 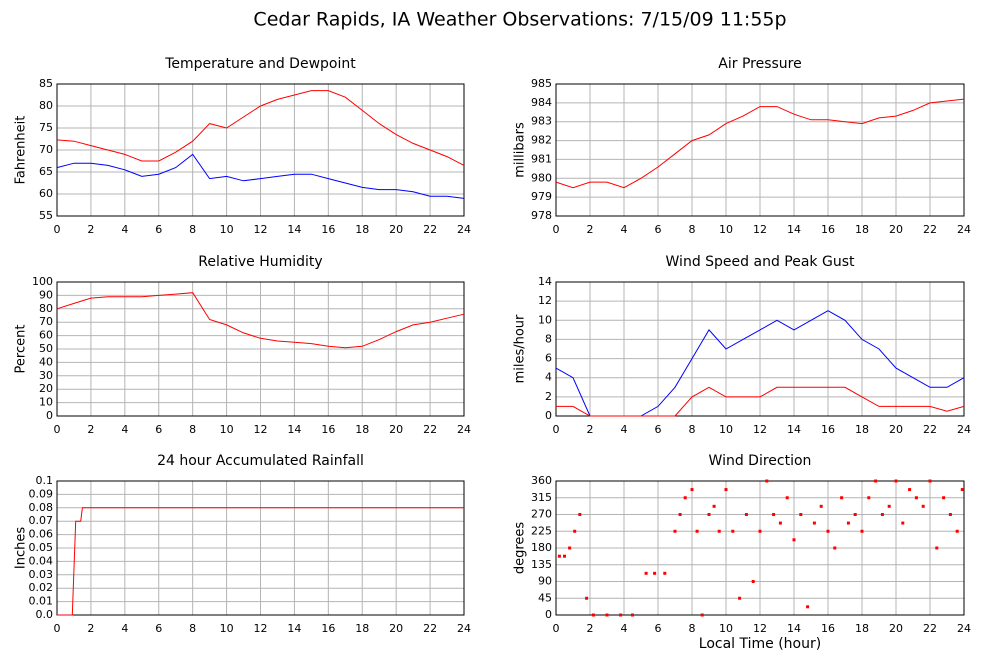 I want to click on y-tick-label: 2, so click(x=548, y=396).